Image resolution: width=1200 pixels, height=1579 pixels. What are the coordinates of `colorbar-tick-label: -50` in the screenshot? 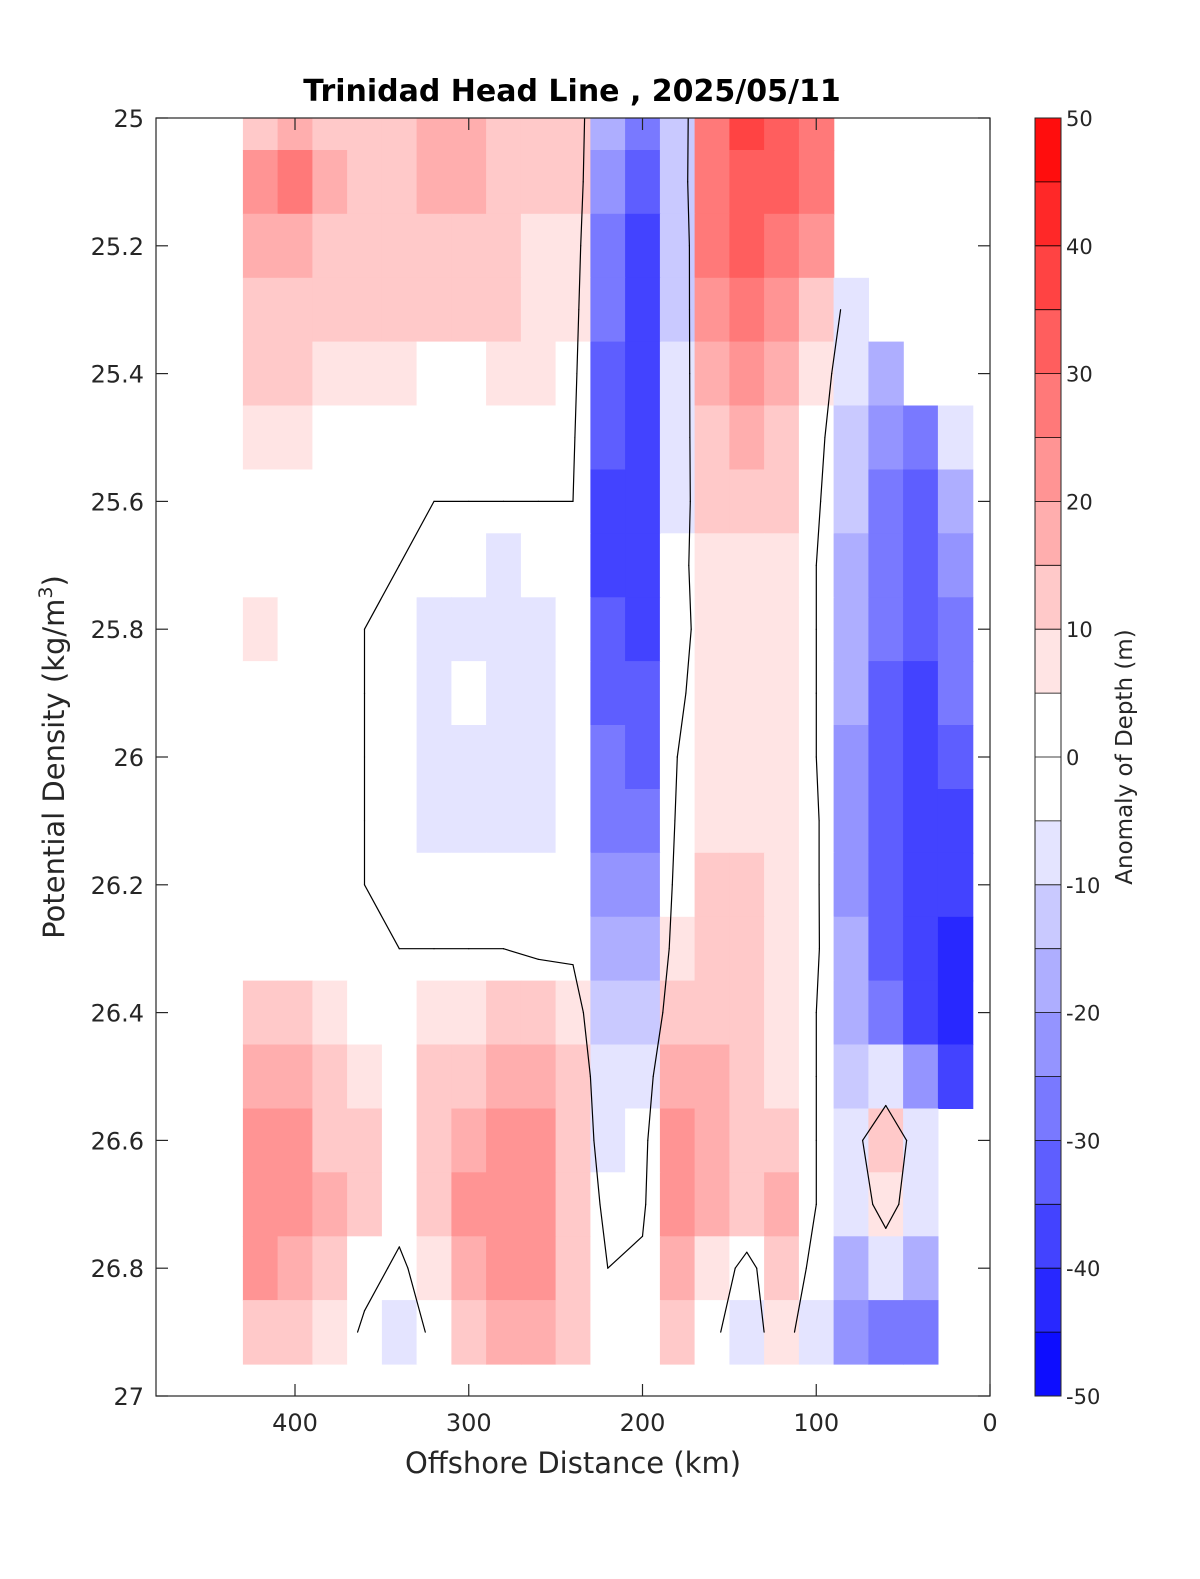 It's located at (1083, 1397).